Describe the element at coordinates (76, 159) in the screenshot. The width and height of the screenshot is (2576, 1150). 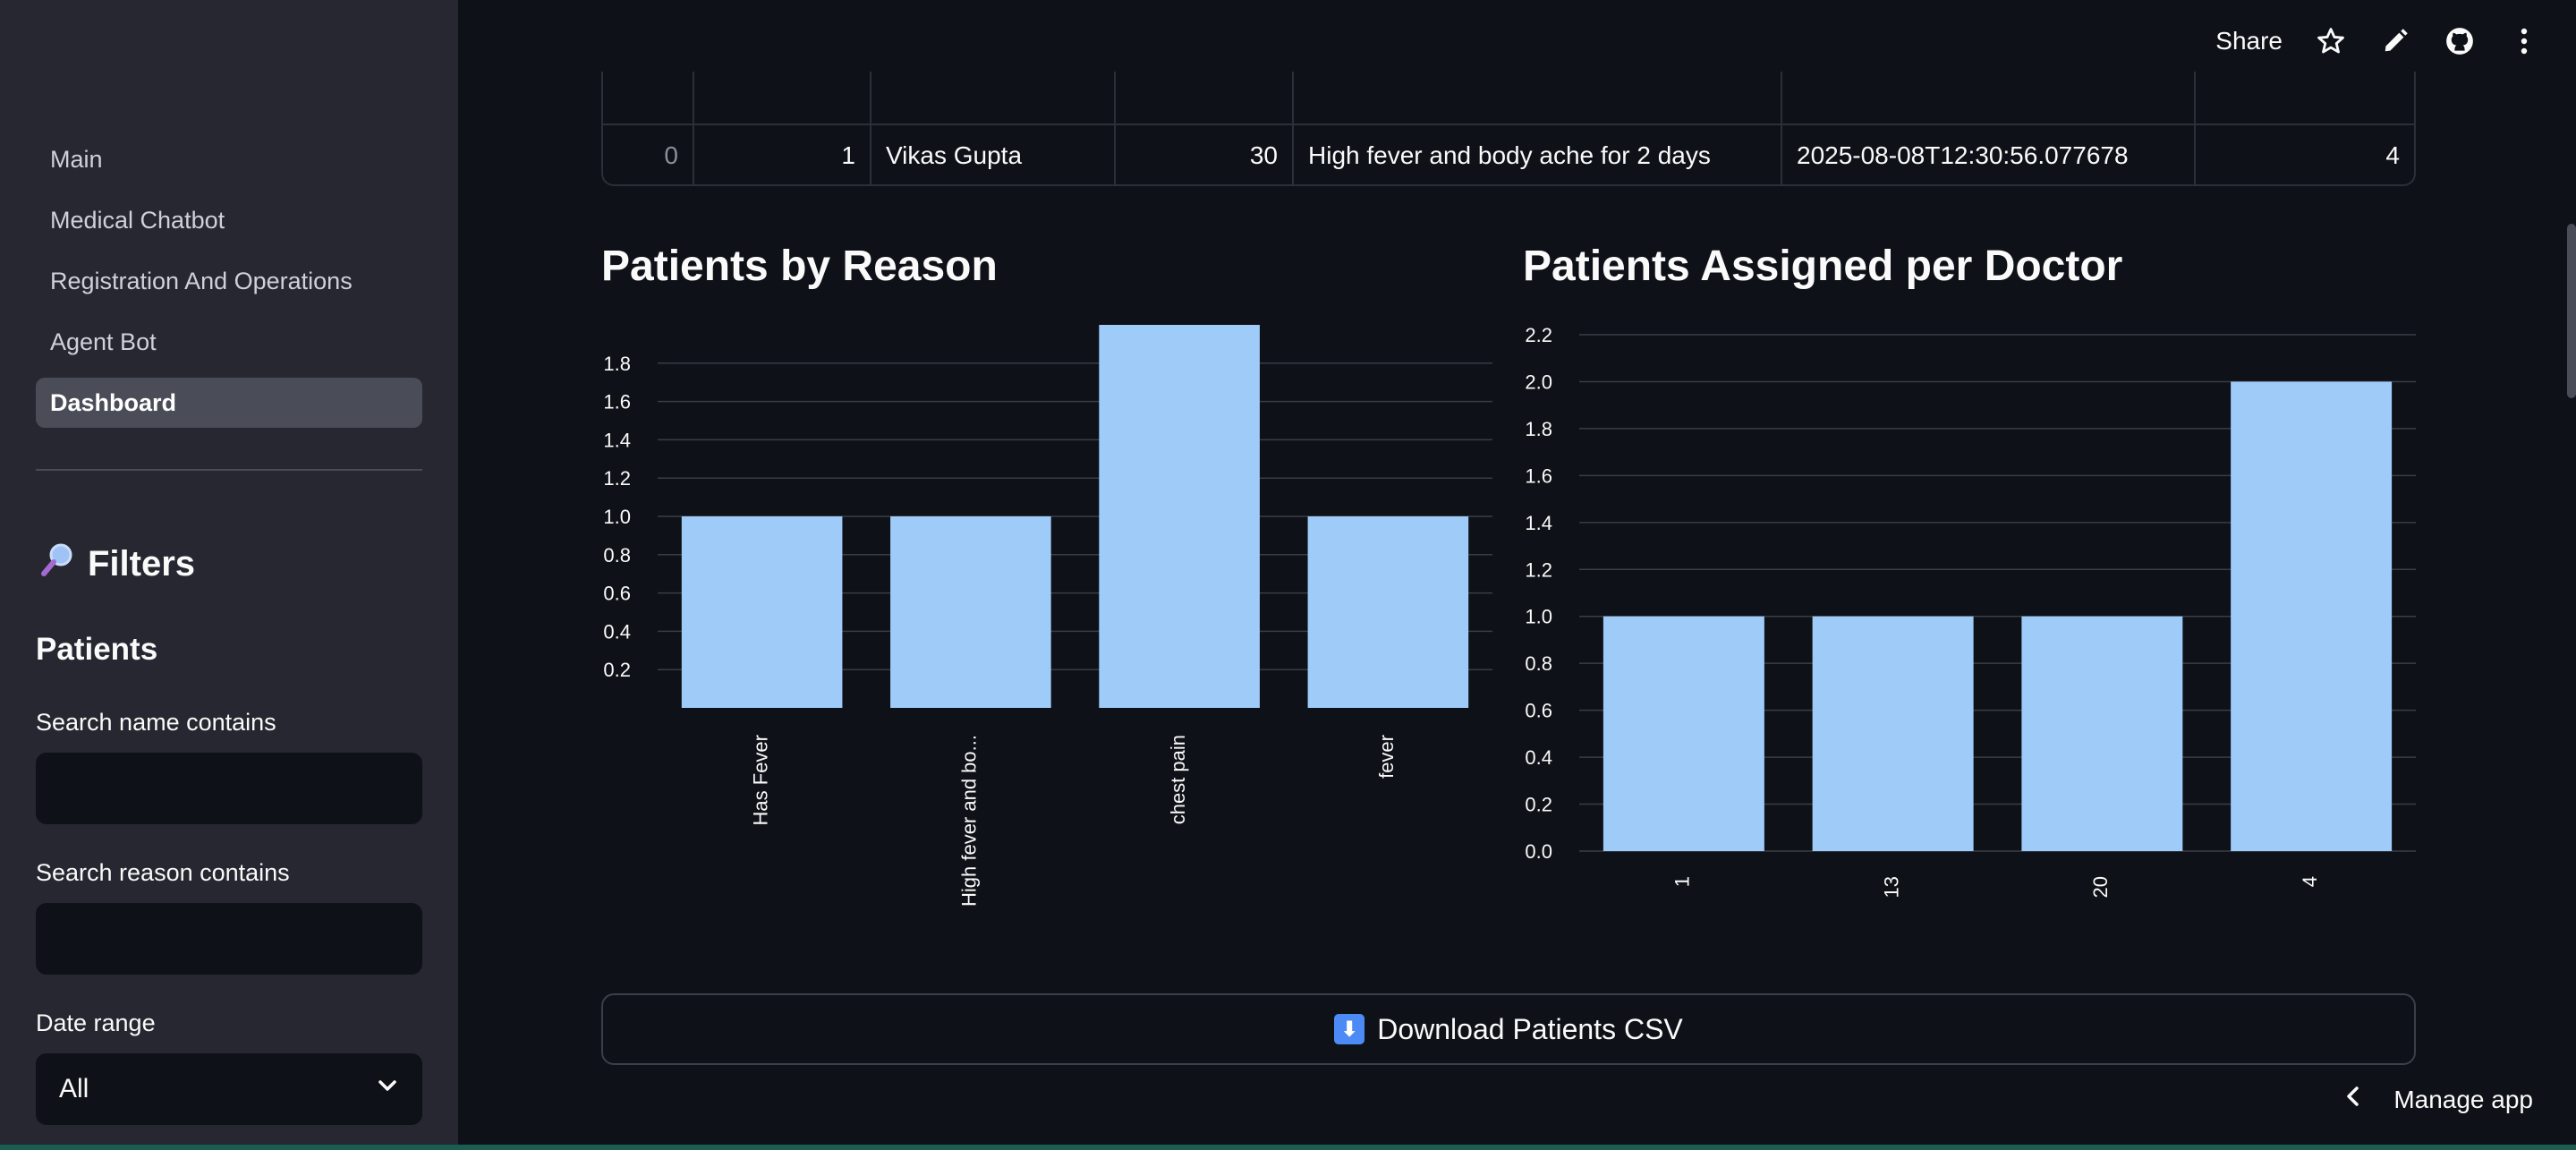
I see `nav-item-main: Main` at that location.